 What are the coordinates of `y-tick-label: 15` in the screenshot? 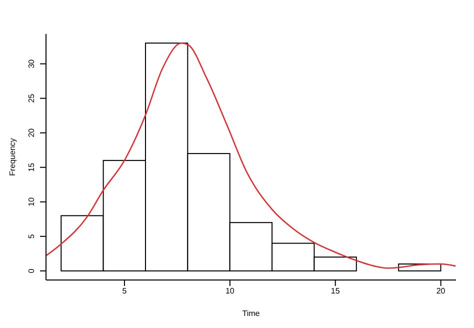 It's located at (31, 167).